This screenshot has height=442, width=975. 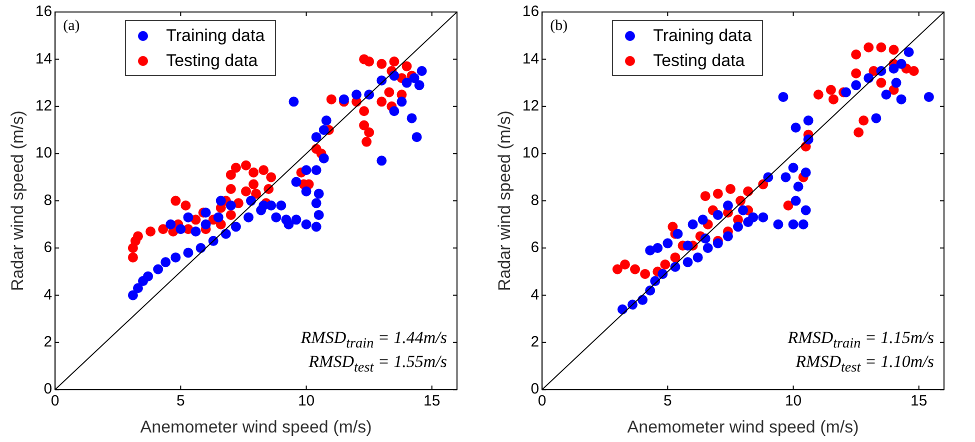 What do you see at coordinates (212, 60) in the screenshot?
I see `legend-label: Testing data` at bounding box center [212, 60].